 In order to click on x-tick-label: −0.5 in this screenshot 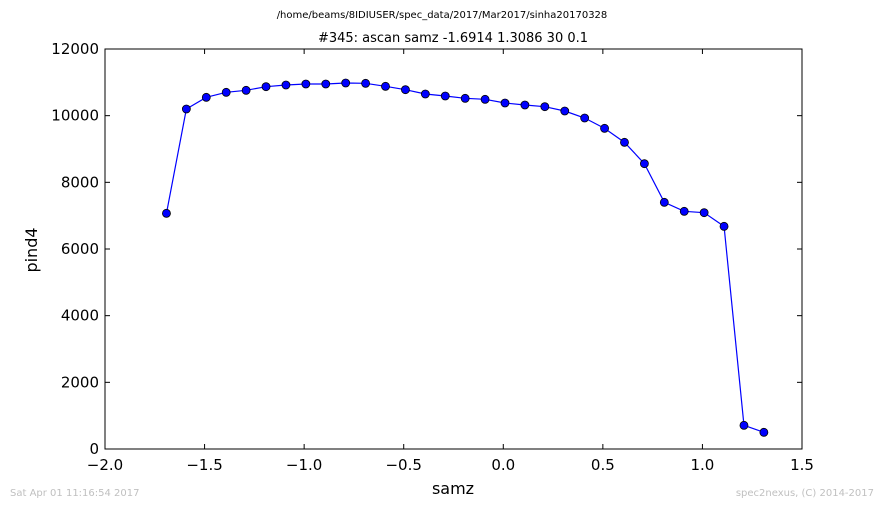, I will do `click(403, 465)`.